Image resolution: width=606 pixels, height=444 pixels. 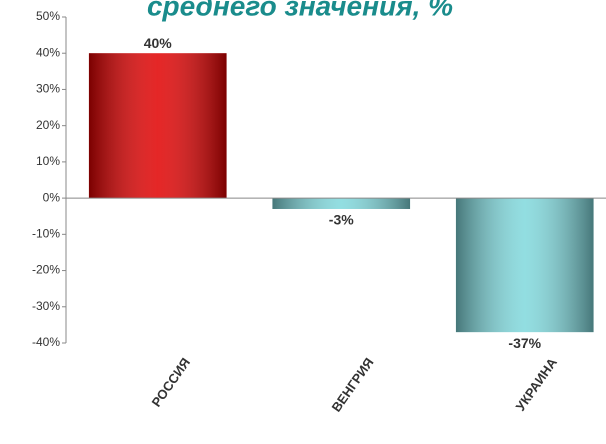 I want to click on y-tick-label: 20%, so click(x=48, y=125).